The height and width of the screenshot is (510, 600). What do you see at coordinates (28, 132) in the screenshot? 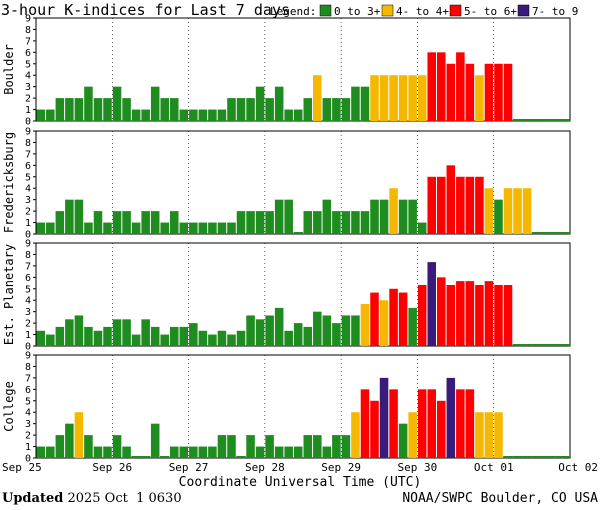
I see `y-tick-label: 9` at bounding box center [28, 132].